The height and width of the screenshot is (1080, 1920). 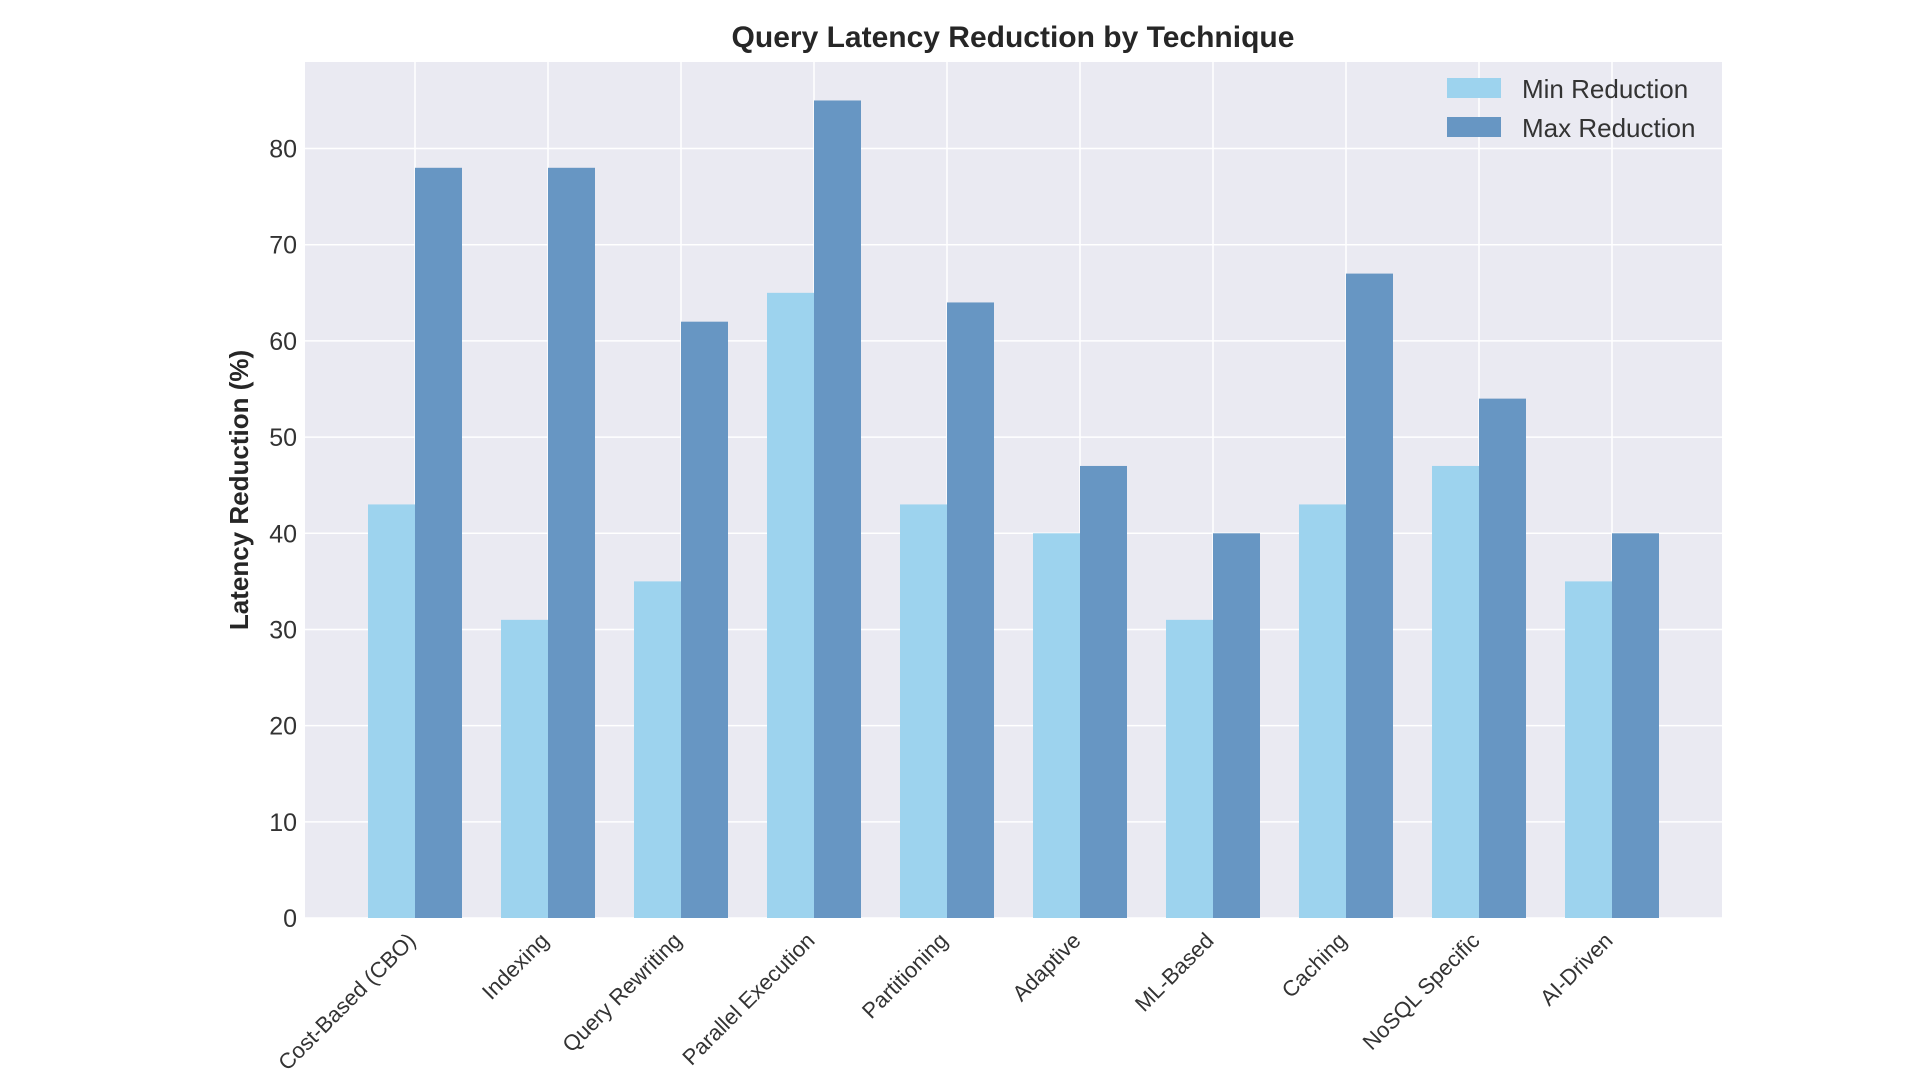 What do you see at coordinates (283, 150) in the screenshot?
I see `y-tick-label: 80` at bounding box center [283, 150].